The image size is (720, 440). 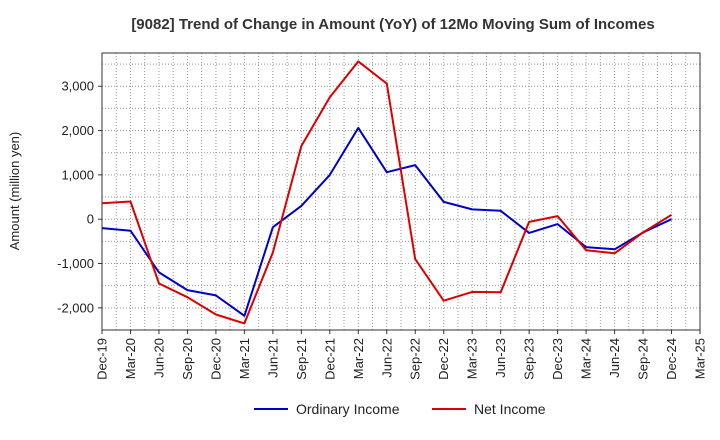 What do you see at coordinates (215, 359) in the screenshot?
I see `x-tick-label: Dec-20` at bounding box center [215, 359].